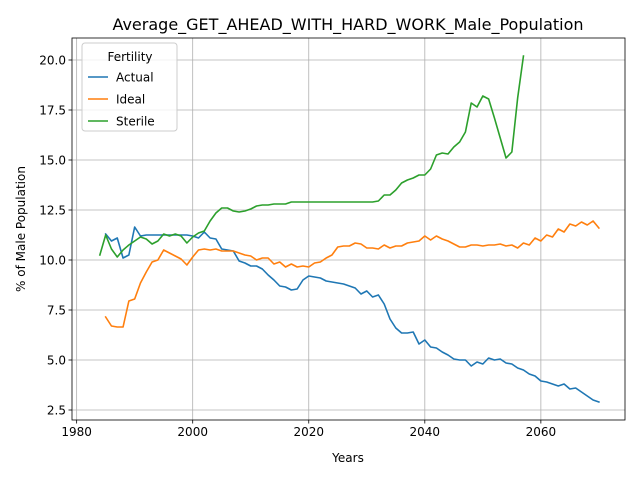 Image resolution: width=640 pixels, height=484 pixels. Describe the element at coordinates (21, 229) in the screenshot. I see `y-axis-label: % of Male Population` at that location.